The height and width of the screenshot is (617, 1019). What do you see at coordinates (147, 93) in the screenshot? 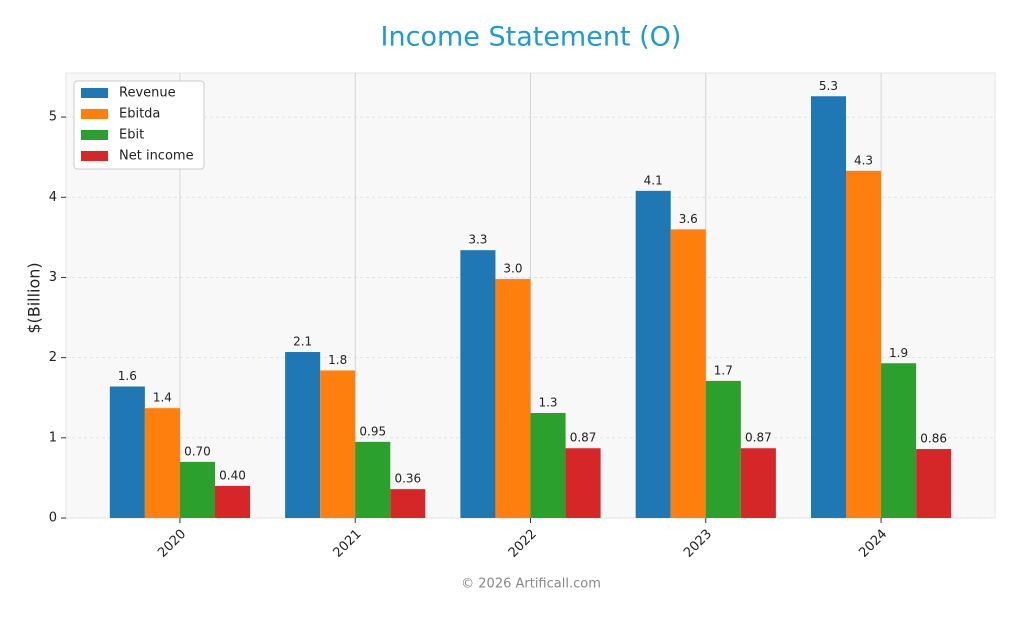
I see `legend-label: Revenue` at bounding box center [147, 93].